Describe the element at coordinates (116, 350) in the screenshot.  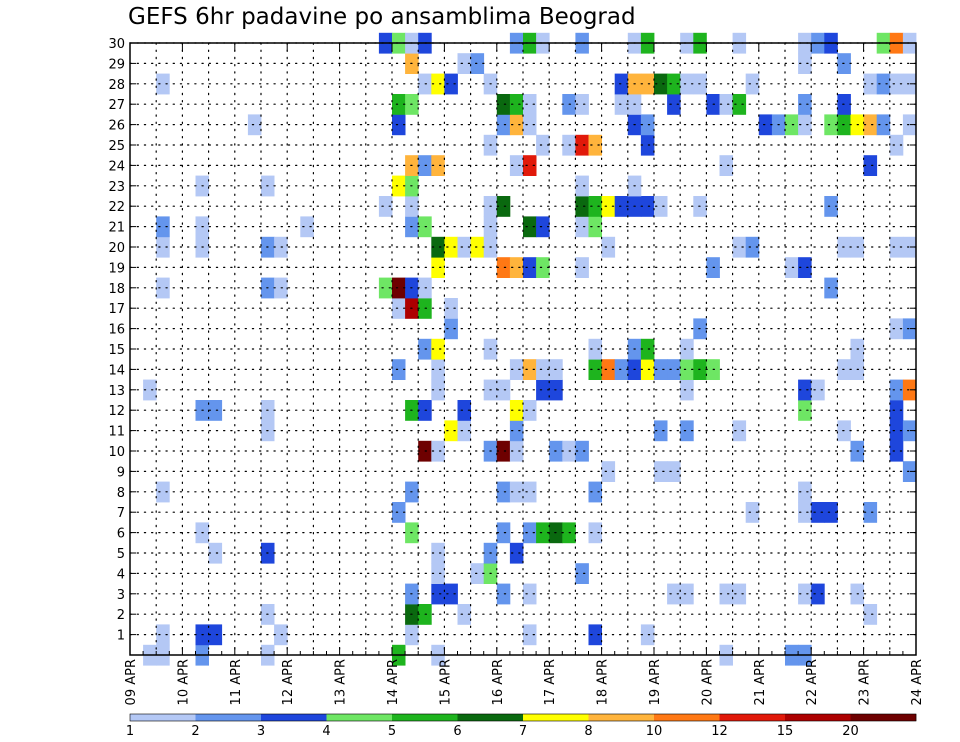
I see `y-tick-label: 15` at that location.